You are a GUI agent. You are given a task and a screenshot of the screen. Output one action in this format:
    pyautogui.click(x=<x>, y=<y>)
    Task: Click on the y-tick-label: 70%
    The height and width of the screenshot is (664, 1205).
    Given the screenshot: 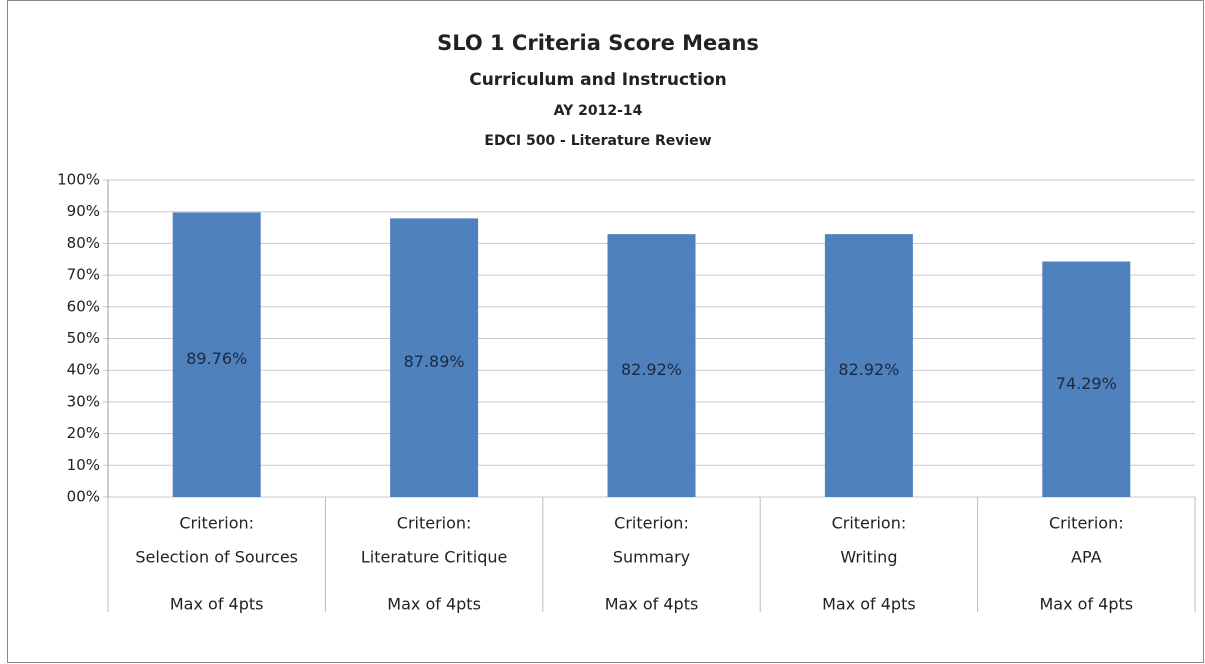 What is the action you would take?
    pyautogui.click(x=83, y=275)
    